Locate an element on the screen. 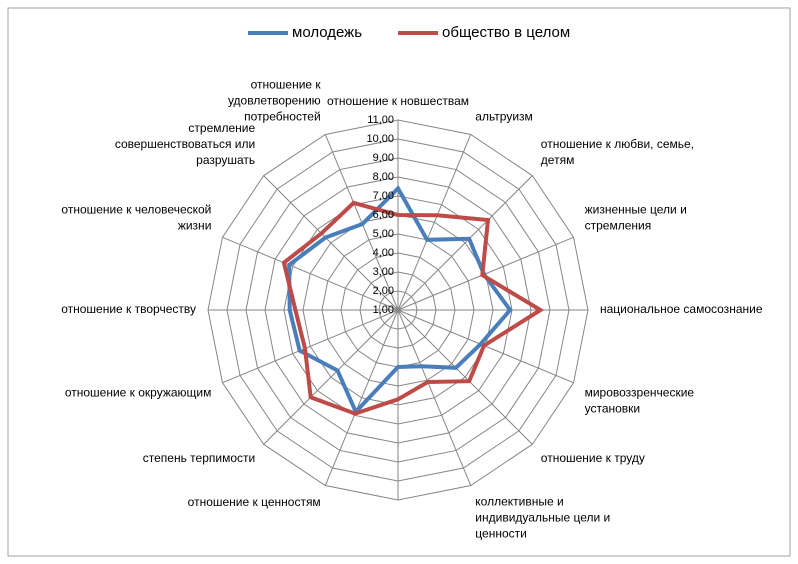 This screenshot has height=564, width=798. category-label: отношение к труду is located at coordinates (593, 458).